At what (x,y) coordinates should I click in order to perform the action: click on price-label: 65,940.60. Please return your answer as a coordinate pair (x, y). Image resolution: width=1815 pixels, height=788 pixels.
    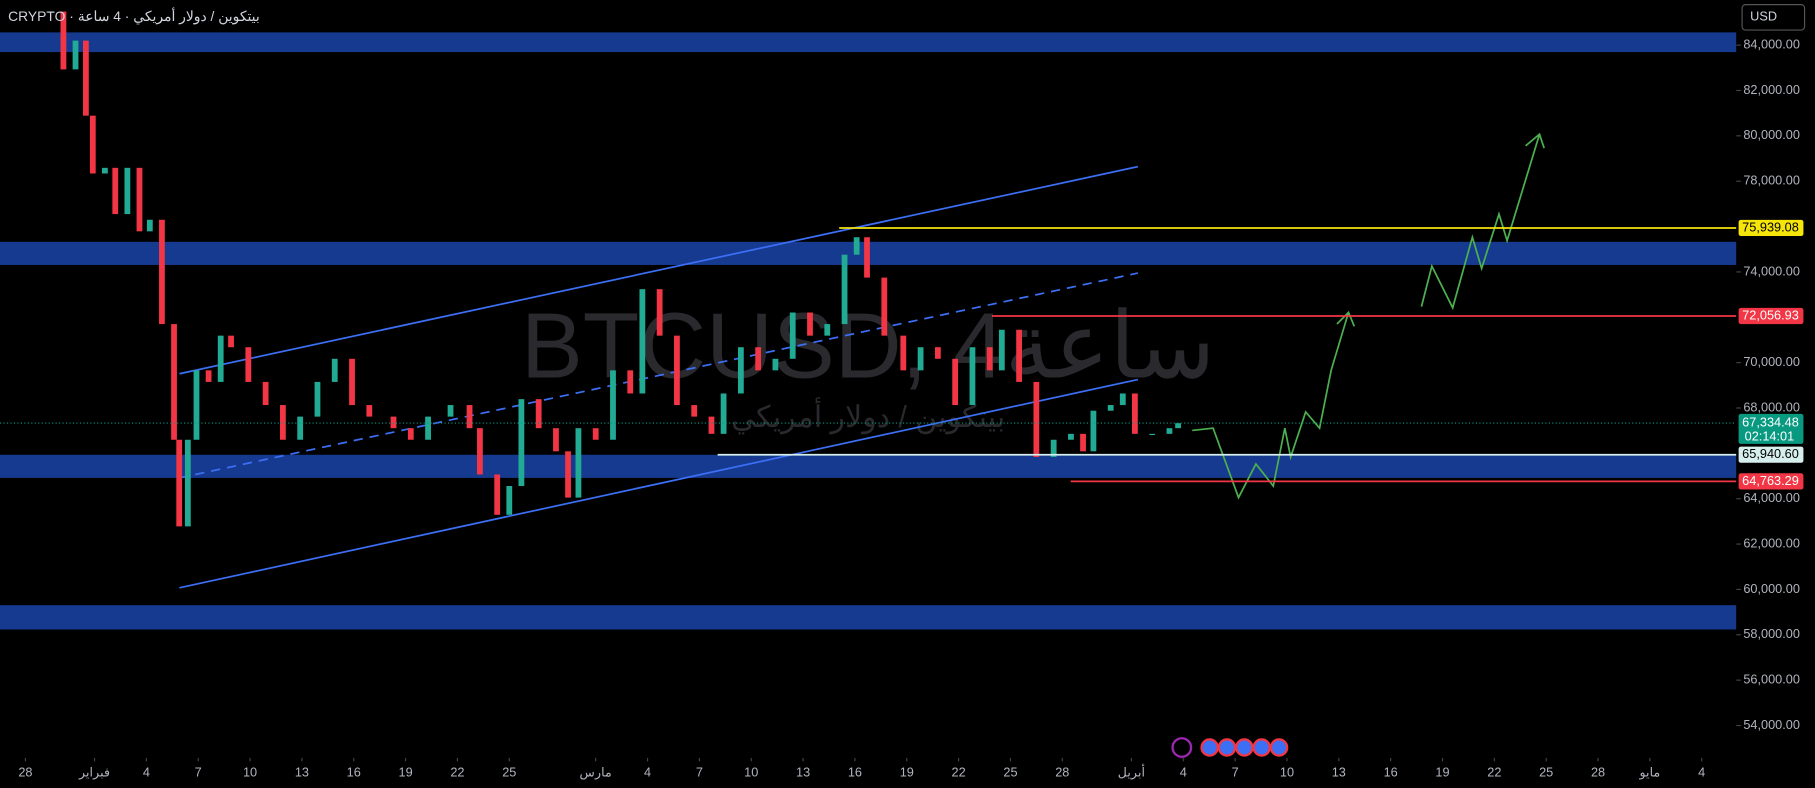
    Looking at the image, I should click on (1770, 453).